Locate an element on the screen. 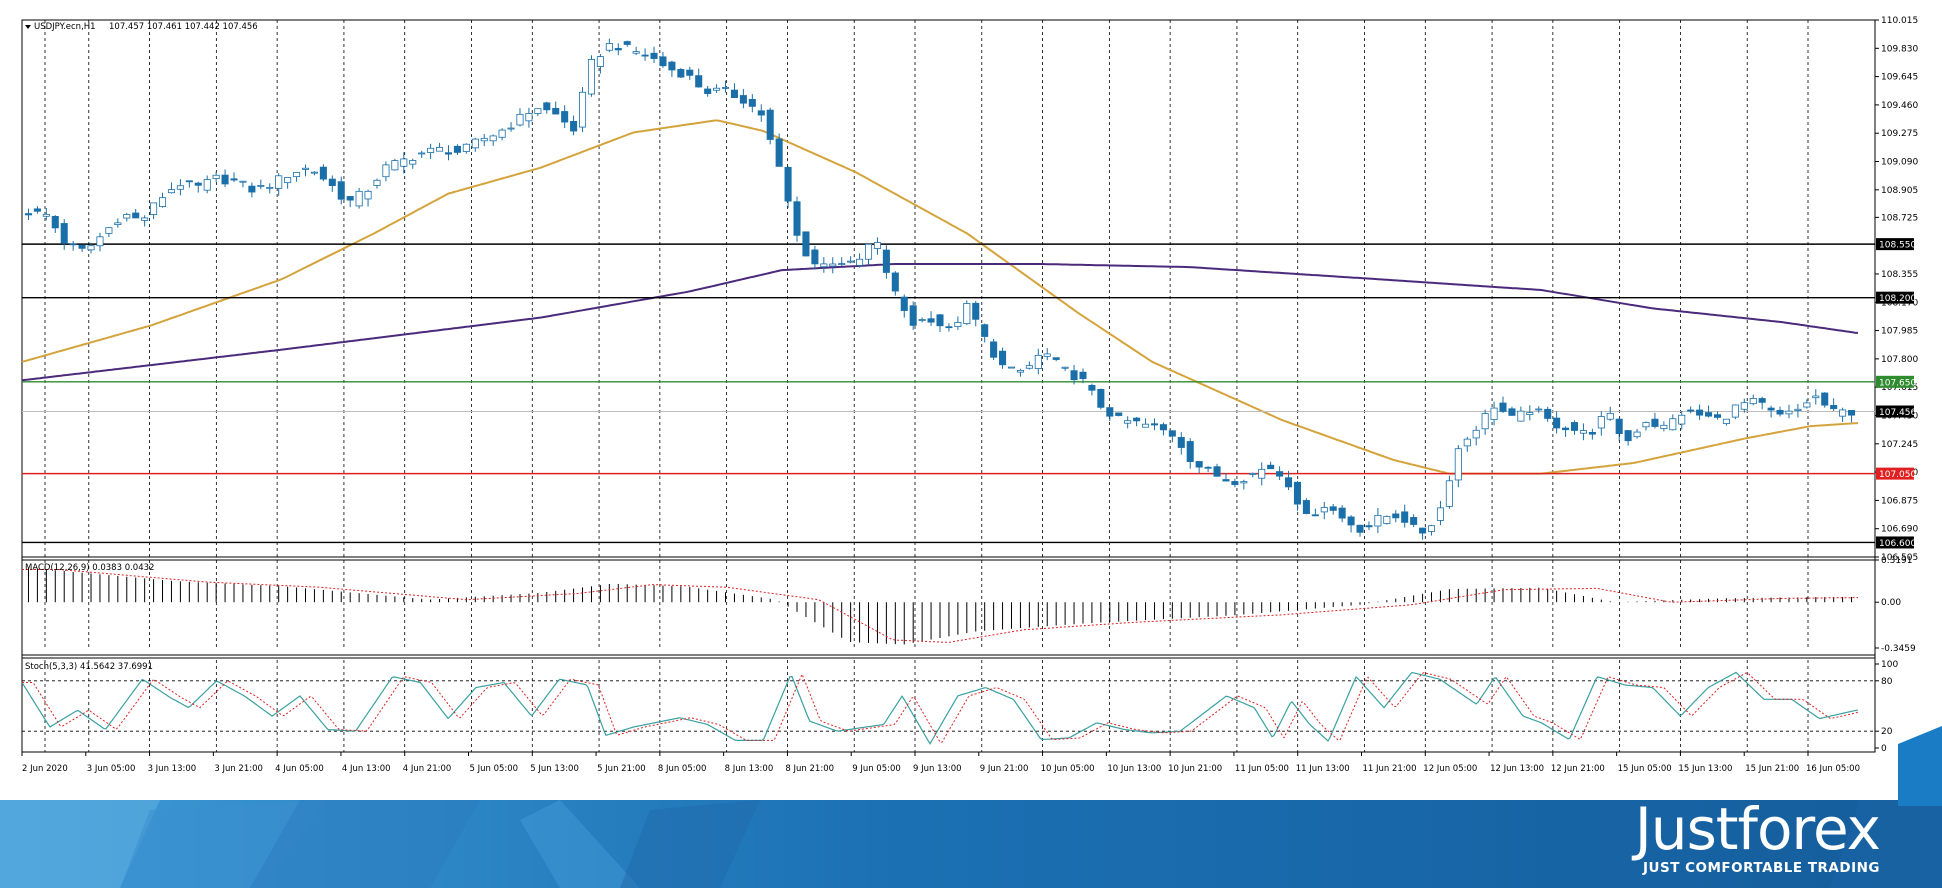  macd-label: MACD(12,26,9) 0.0383 0.0432 is located at coordinates (89, 568).